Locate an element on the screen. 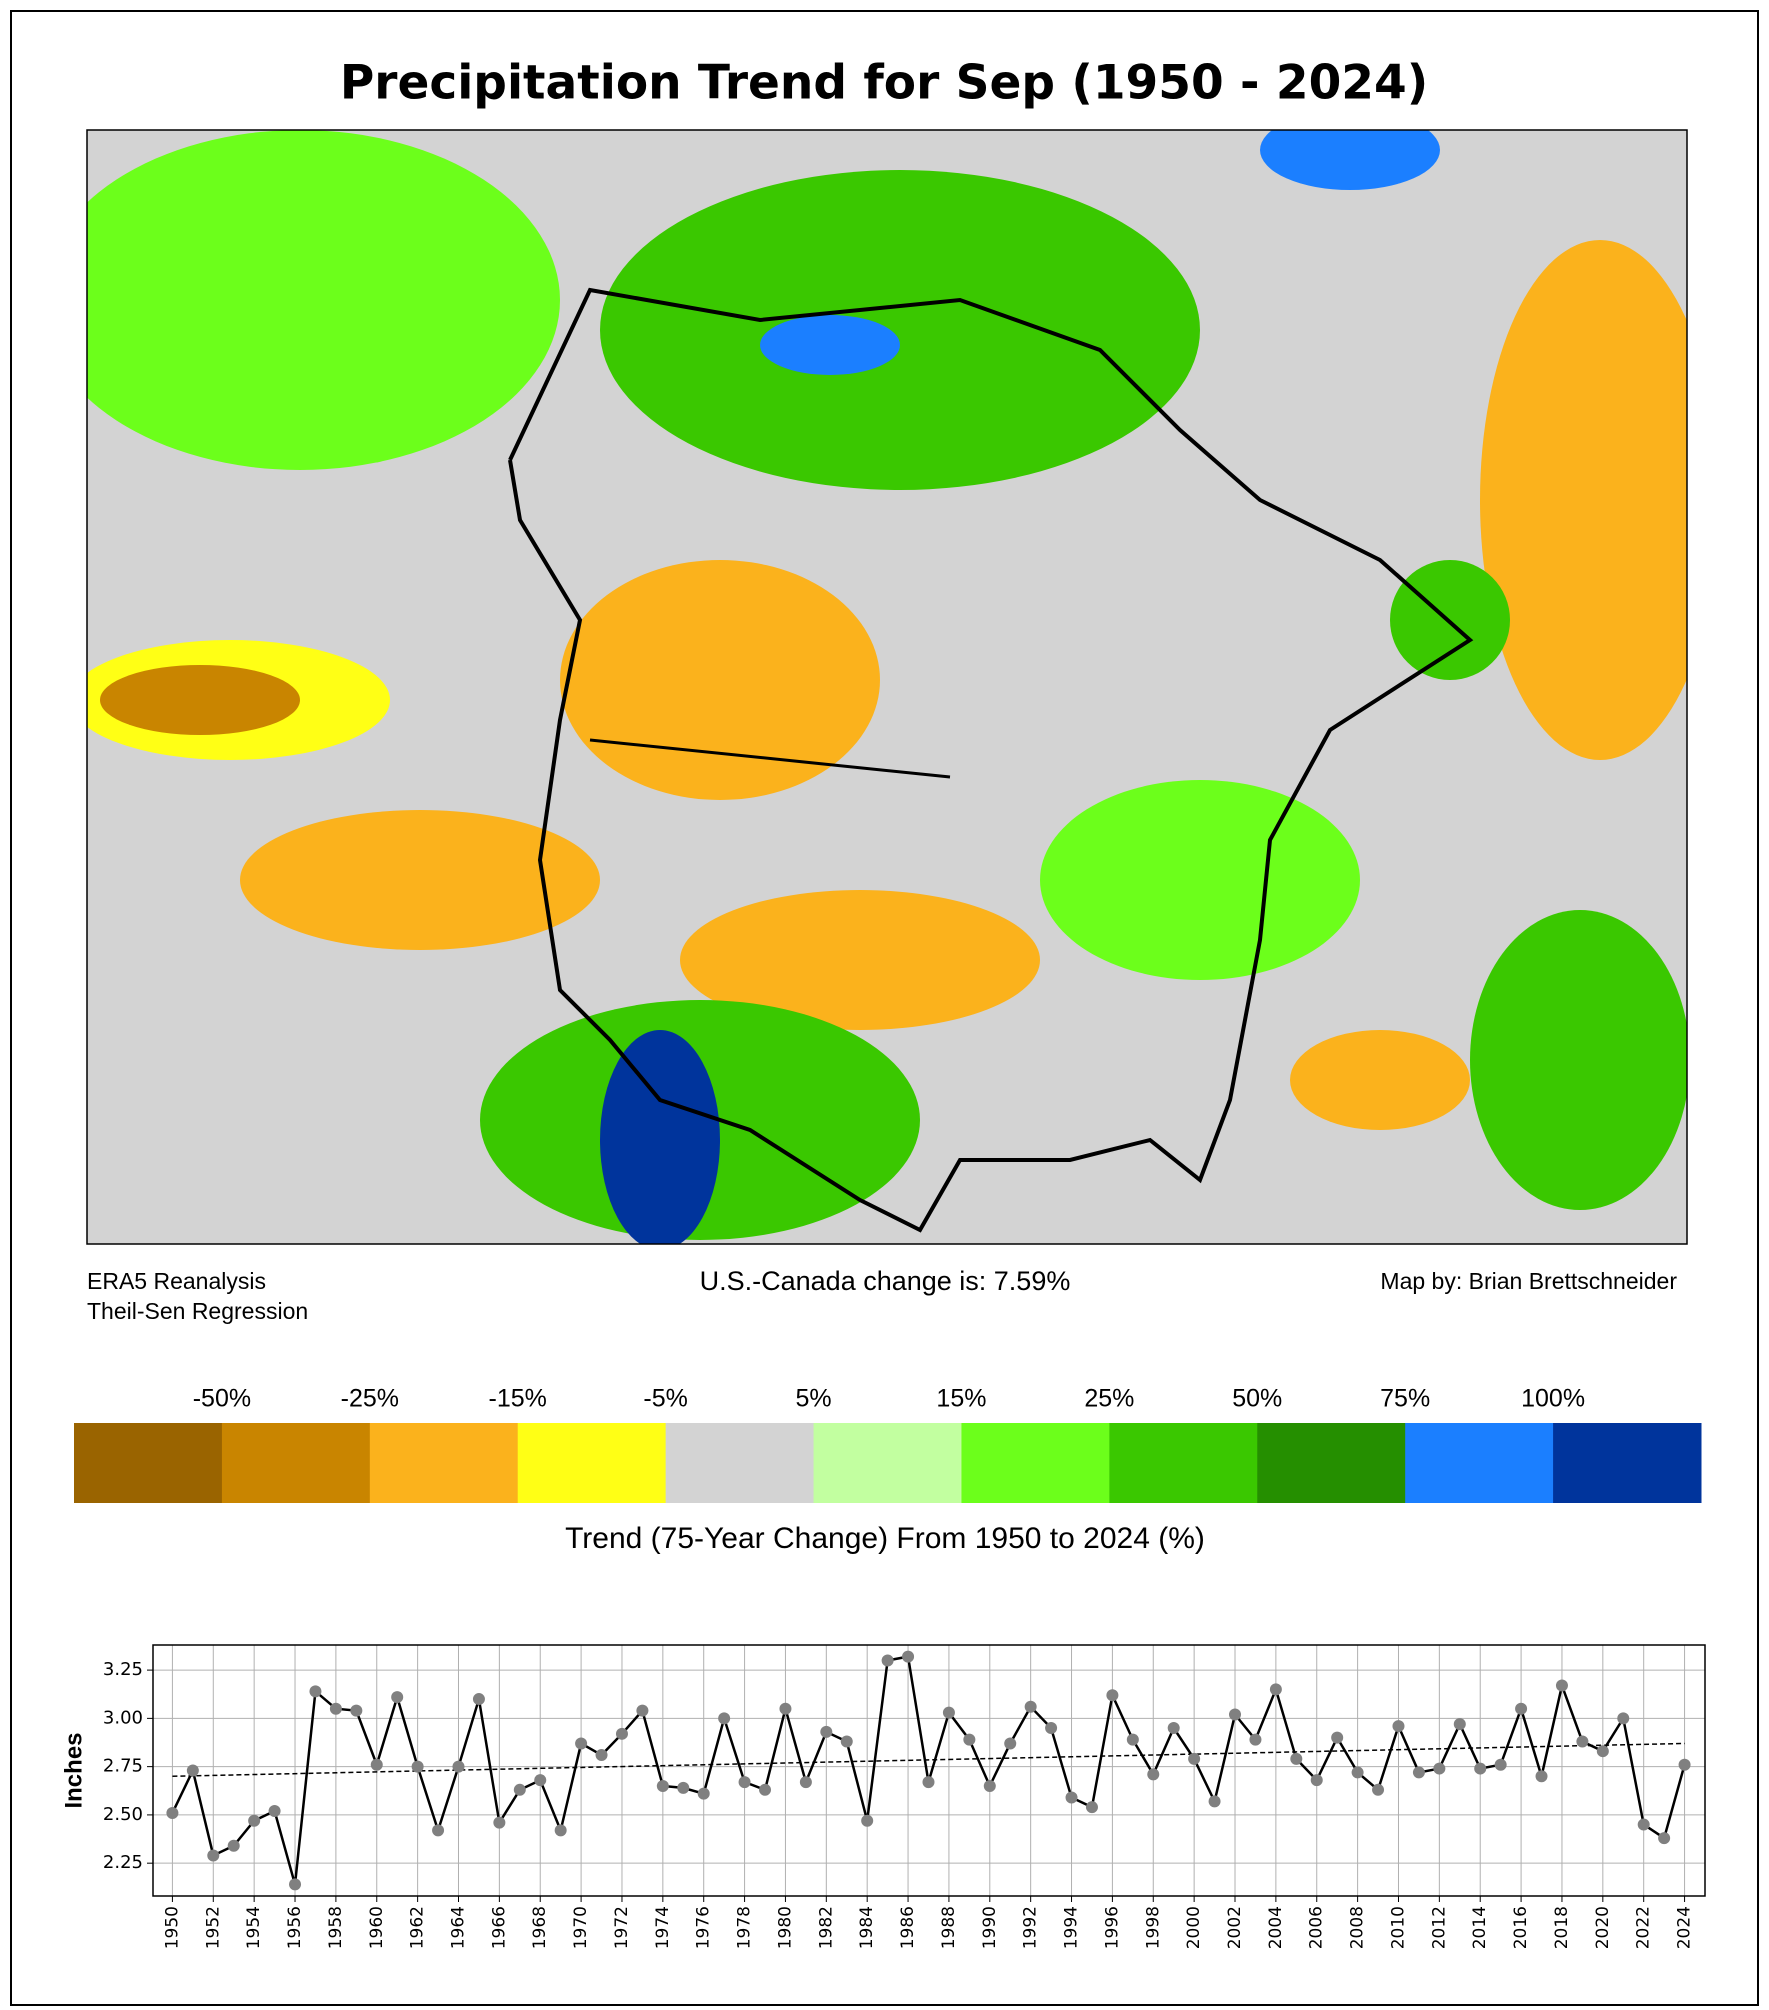 This screenshot has height=2010, width=1769. x-tick-label: 1982 is located at coordinates (826, 1927).